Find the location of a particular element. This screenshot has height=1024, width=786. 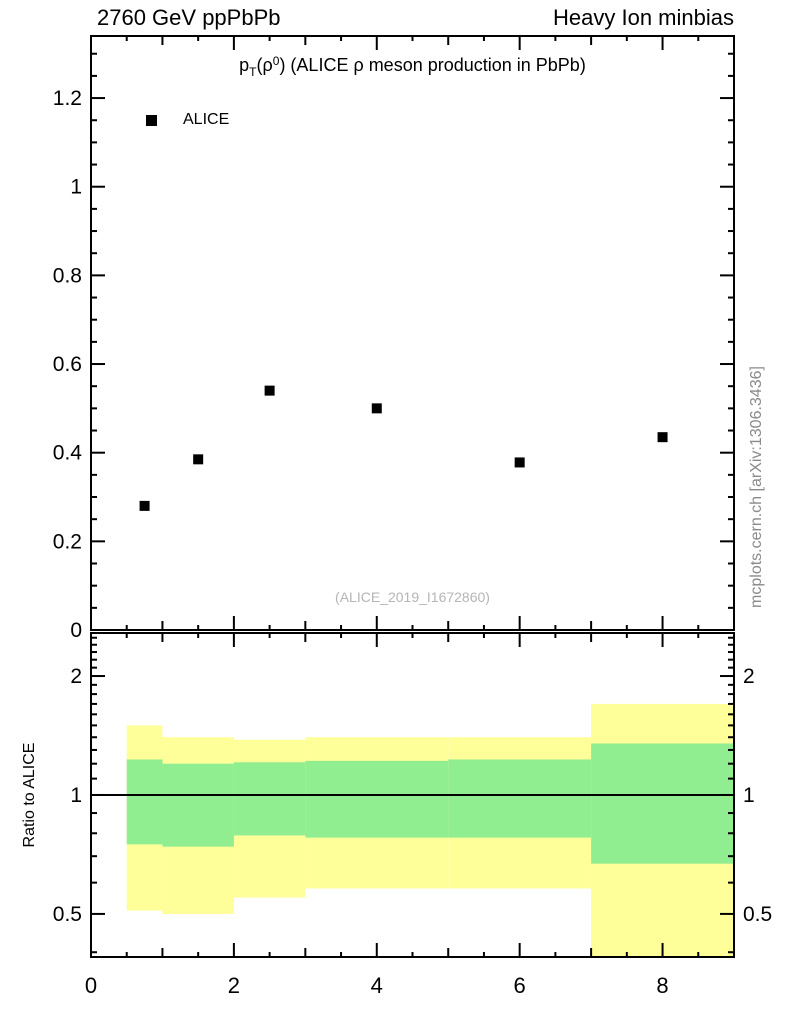

svg-text: 0.2 is located at coordinates (67, 541).